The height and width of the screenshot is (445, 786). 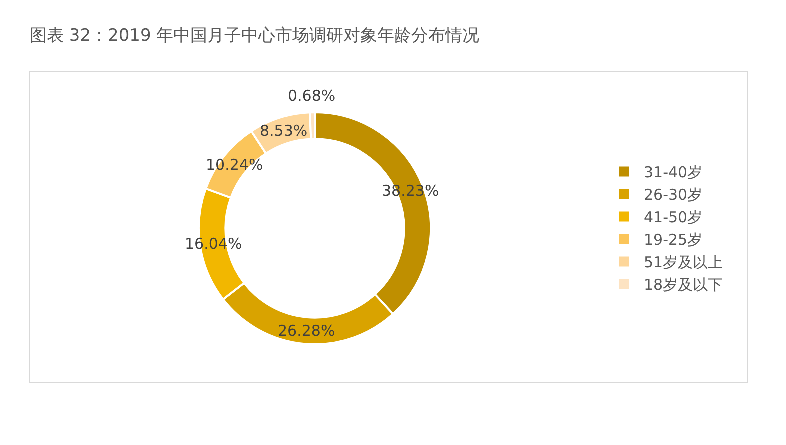 What do you see at coordinates (255, 36) in the screenshot?
I see `chart-title: 图表 32：2019 年中国月子中心市场调研对象年龄分布情况` at bounding box center [255, 36].